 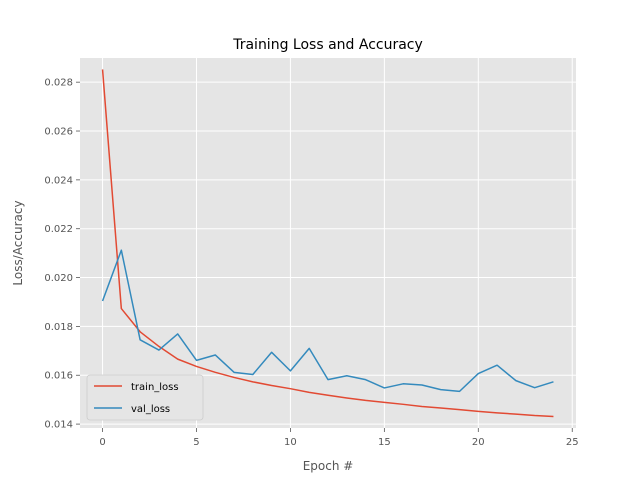 What do you see at coordinates (58, 425) in the screenshot?
I see `y-tick-label: 0.014` at bounding box center [58, 425].